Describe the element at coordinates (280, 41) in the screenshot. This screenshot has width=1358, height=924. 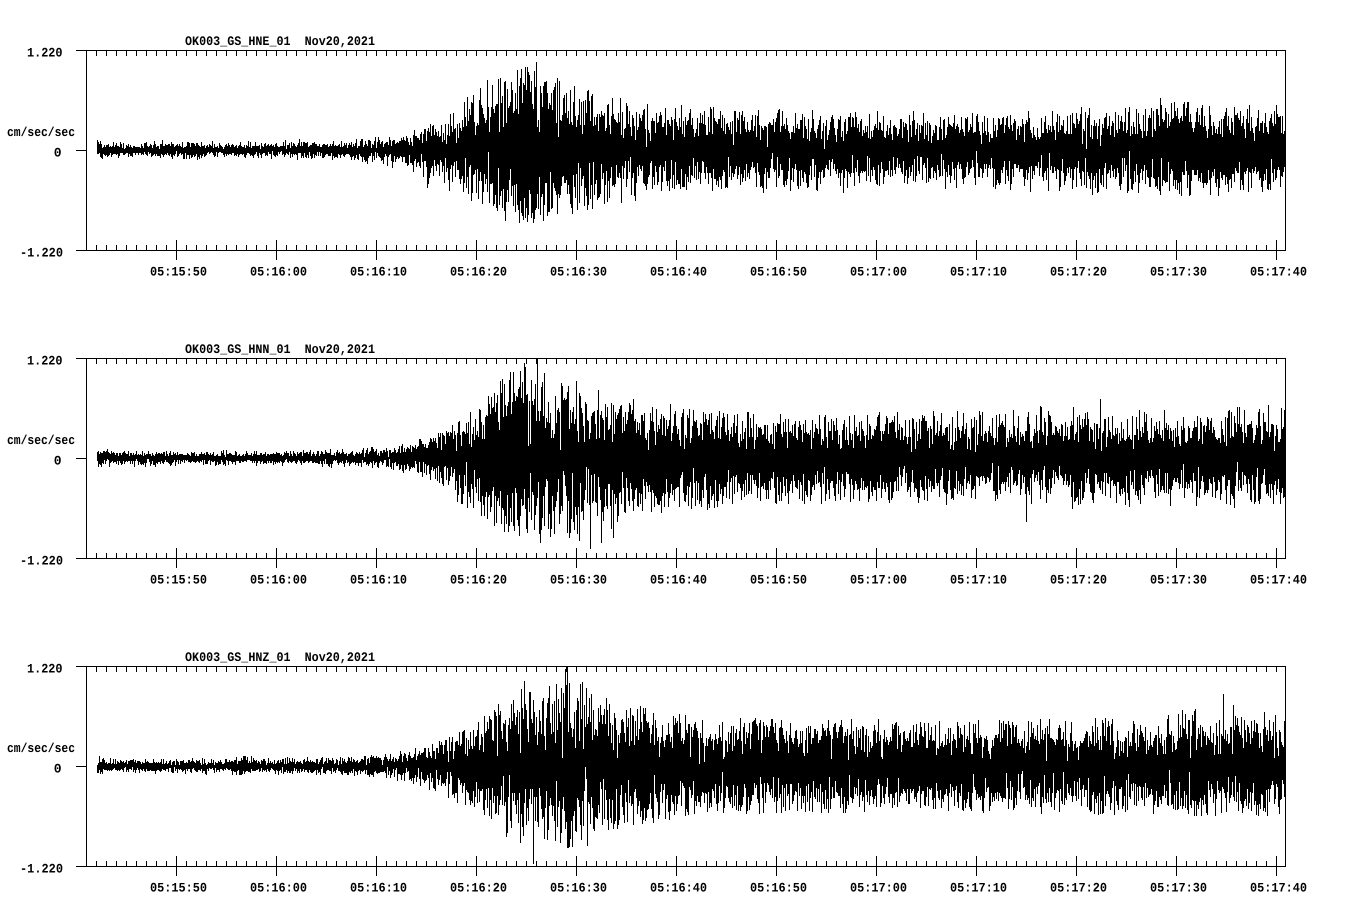
I see `svg-text: OK003_GS_HNE_01 Nov20,2021` at that location.